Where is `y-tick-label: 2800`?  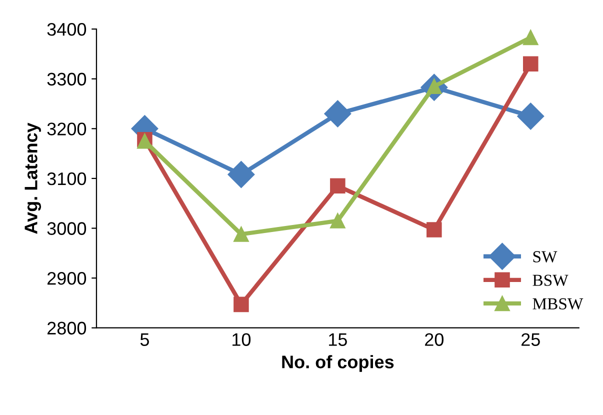 y-tick-label: 2800 is located at coordinates (67, 328).